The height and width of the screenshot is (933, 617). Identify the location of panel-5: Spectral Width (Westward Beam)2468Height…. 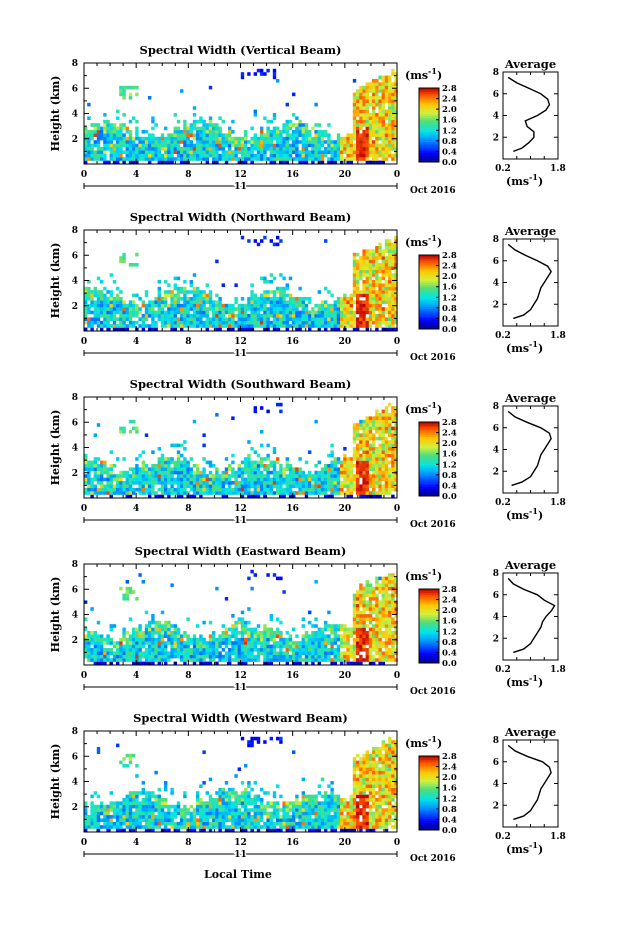
(307, 787).